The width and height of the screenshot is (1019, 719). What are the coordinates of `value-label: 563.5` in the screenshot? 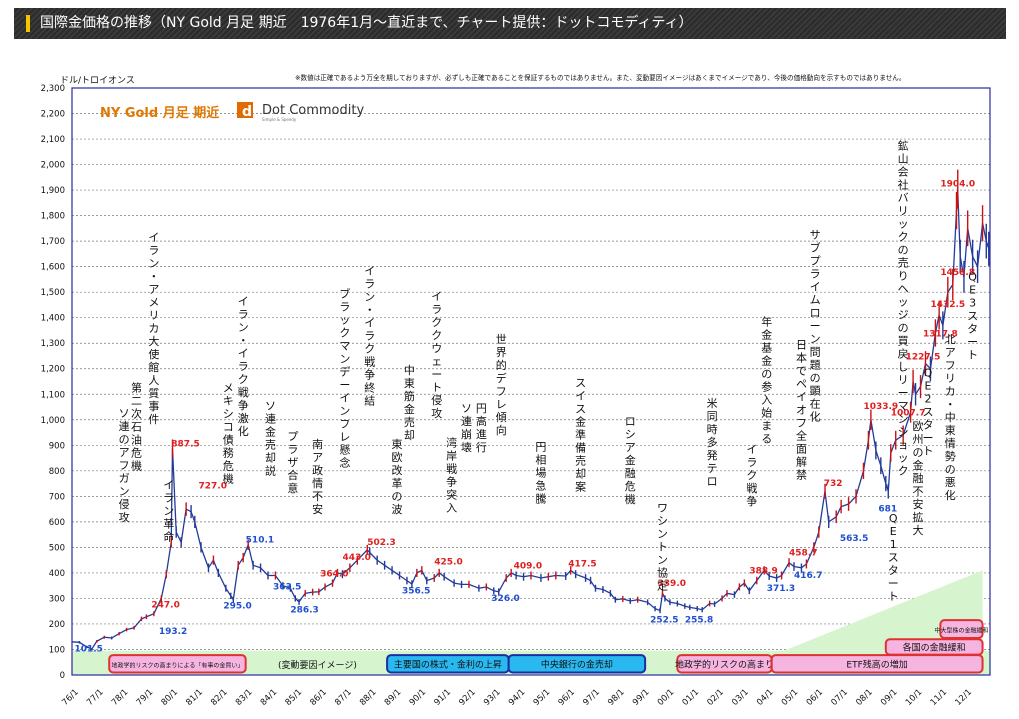 It's located at (854, 539).